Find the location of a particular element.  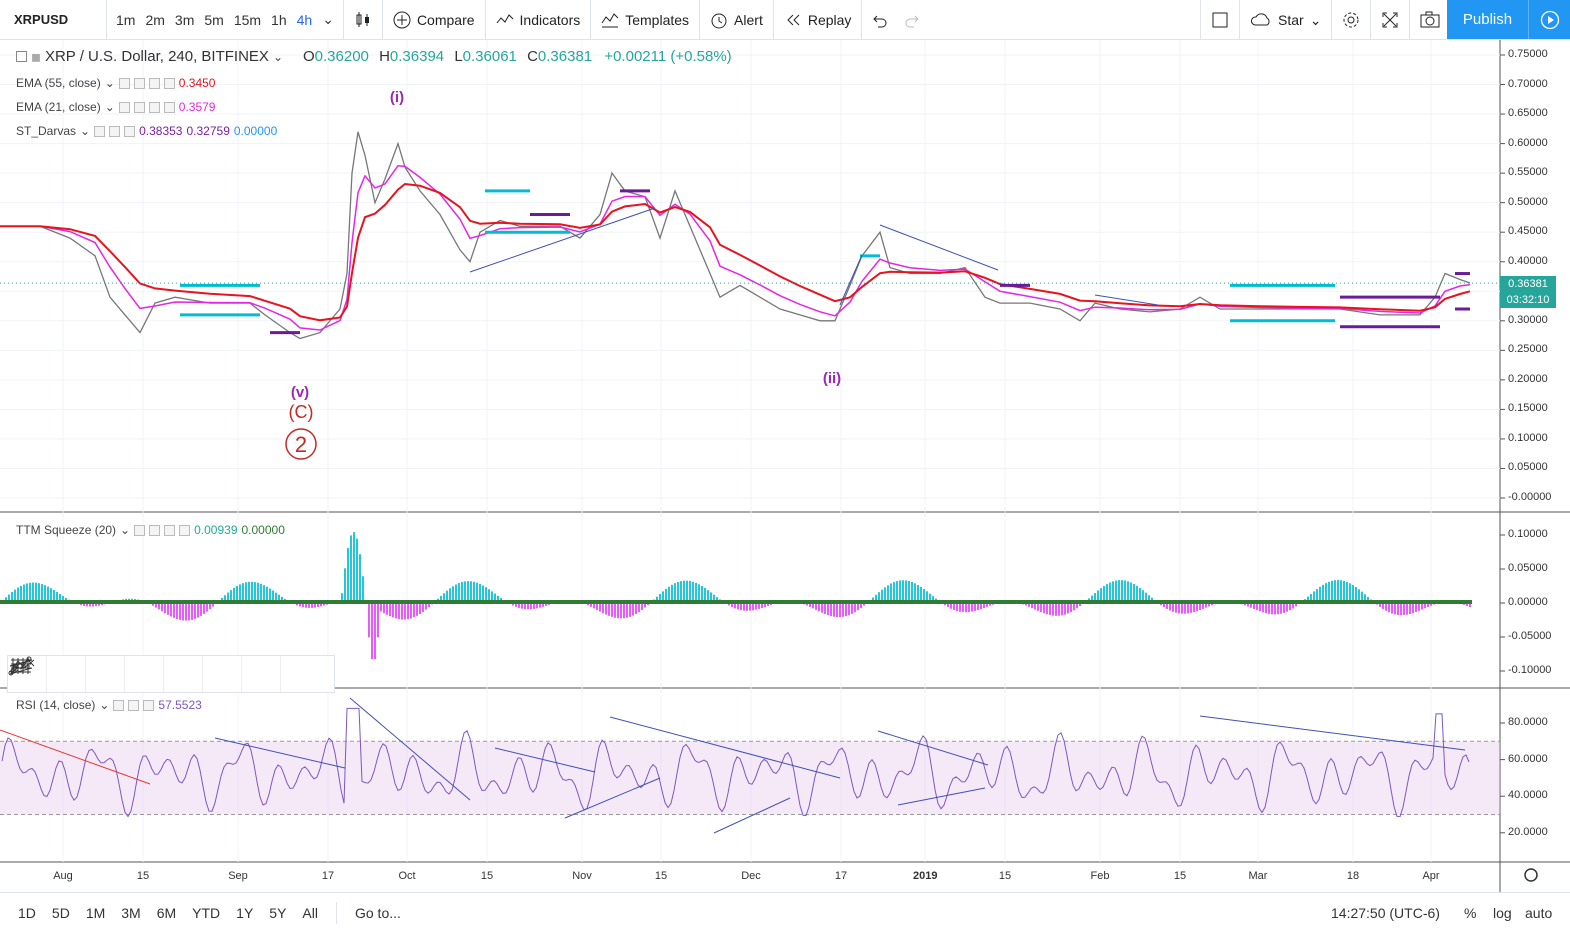

horizontal-line-button is located at coordinates (145, 674).